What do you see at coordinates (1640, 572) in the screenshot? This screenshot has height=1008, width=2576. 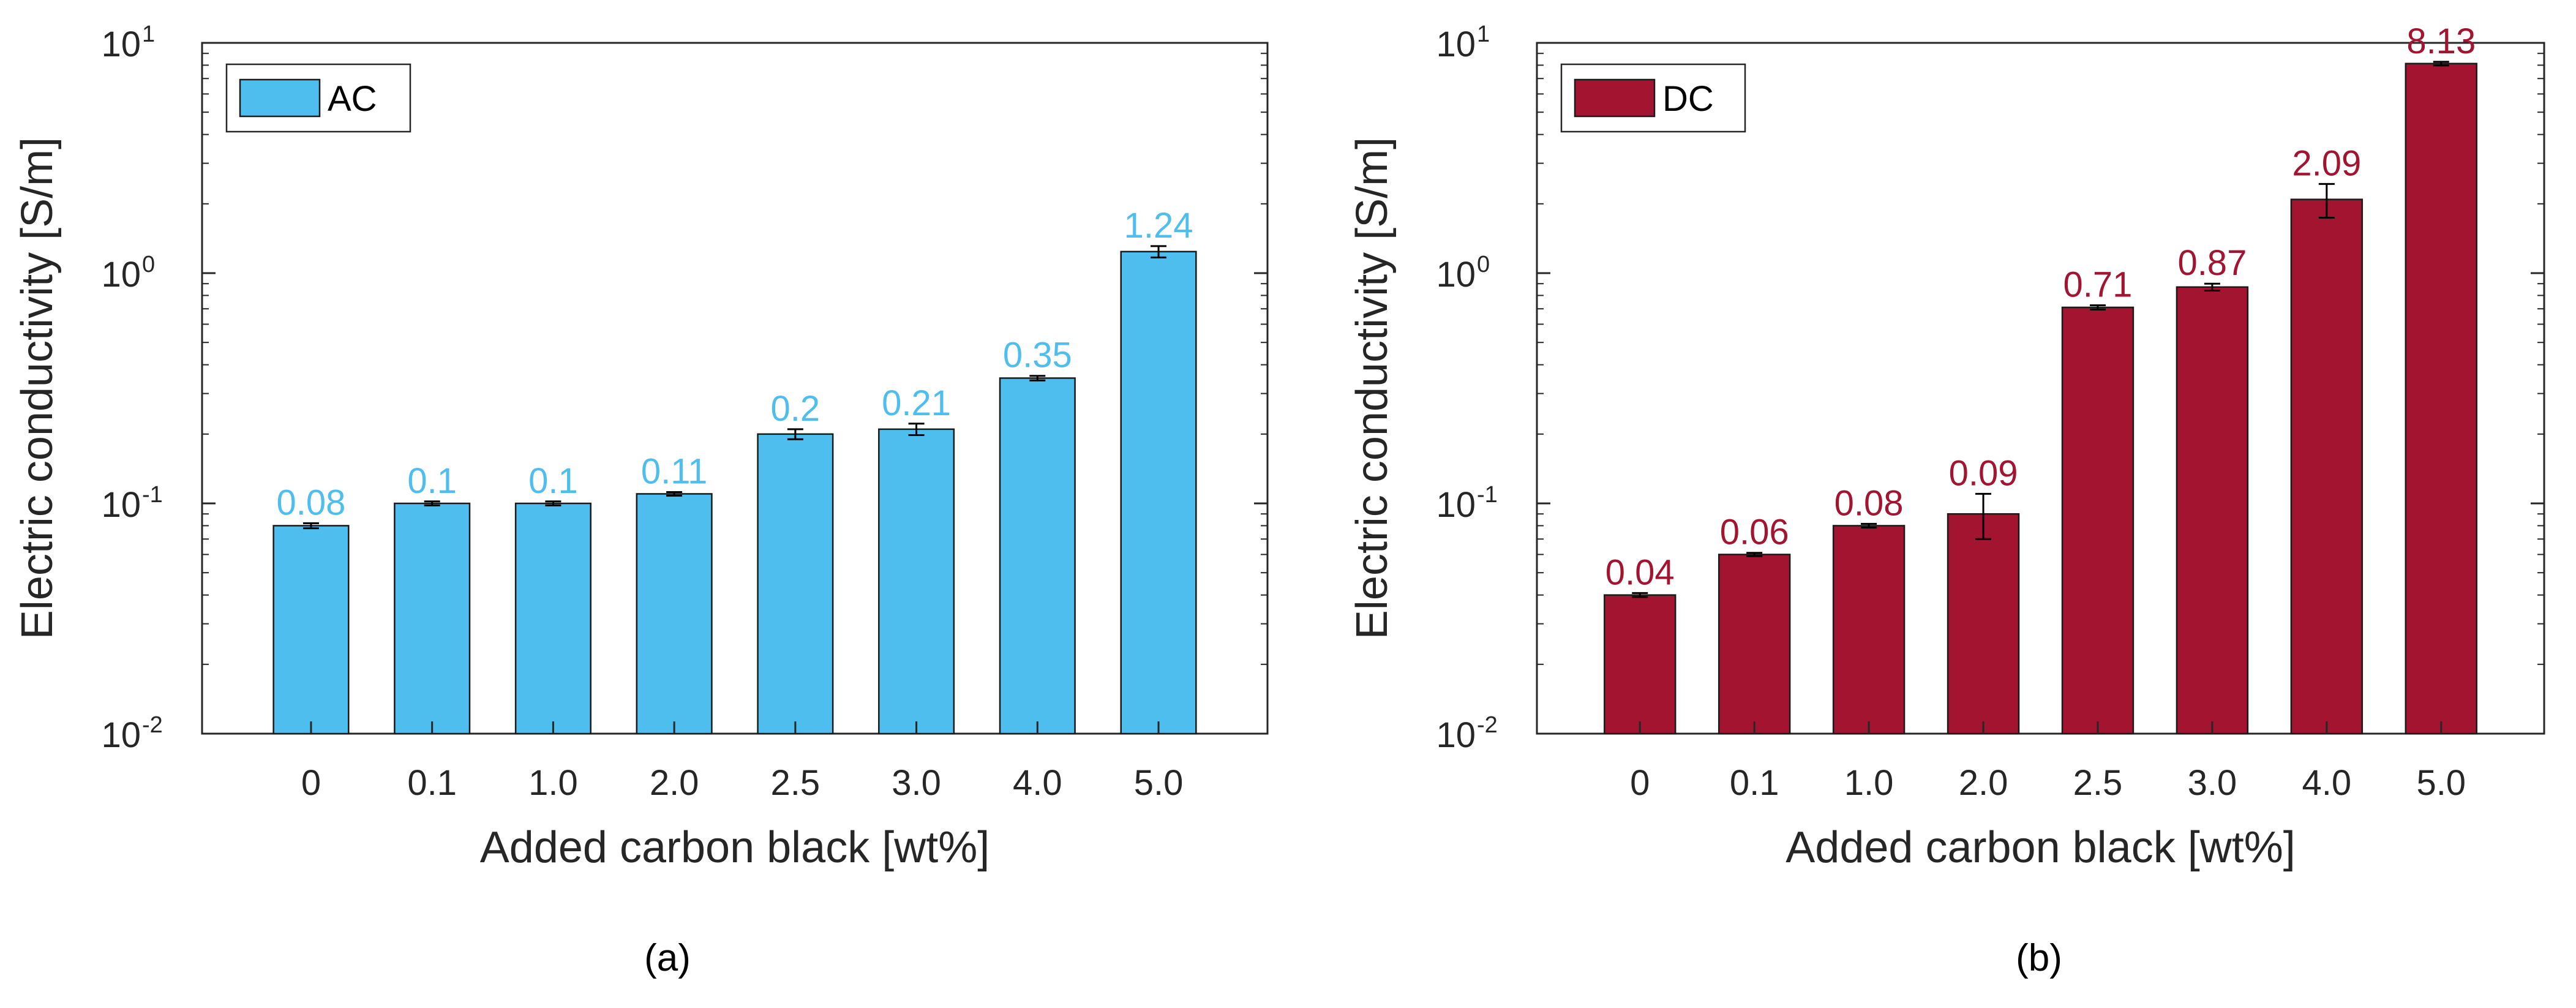 I see `data-label: 0.04` at bounding box center [1640, 572].